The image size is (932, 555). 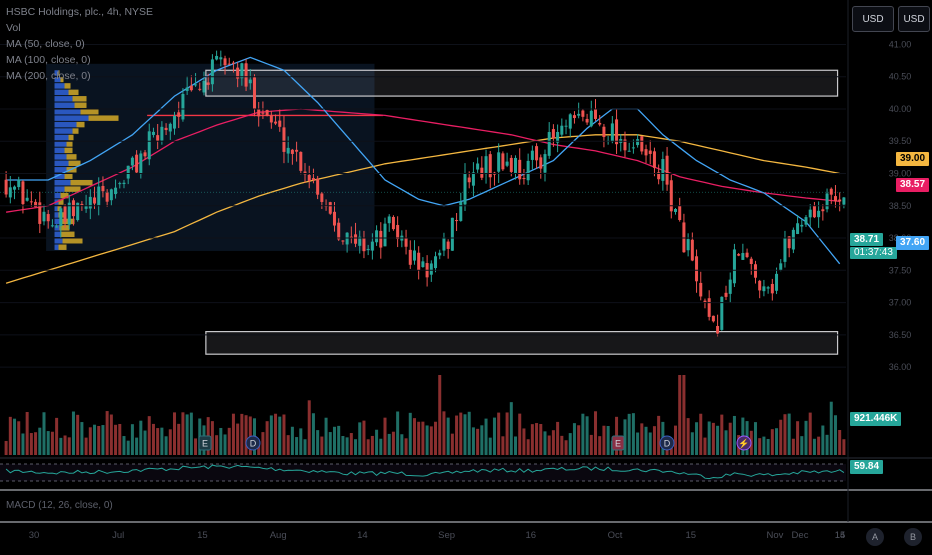 I want to click on event-marker-label: E, so click(x=618, y=444).